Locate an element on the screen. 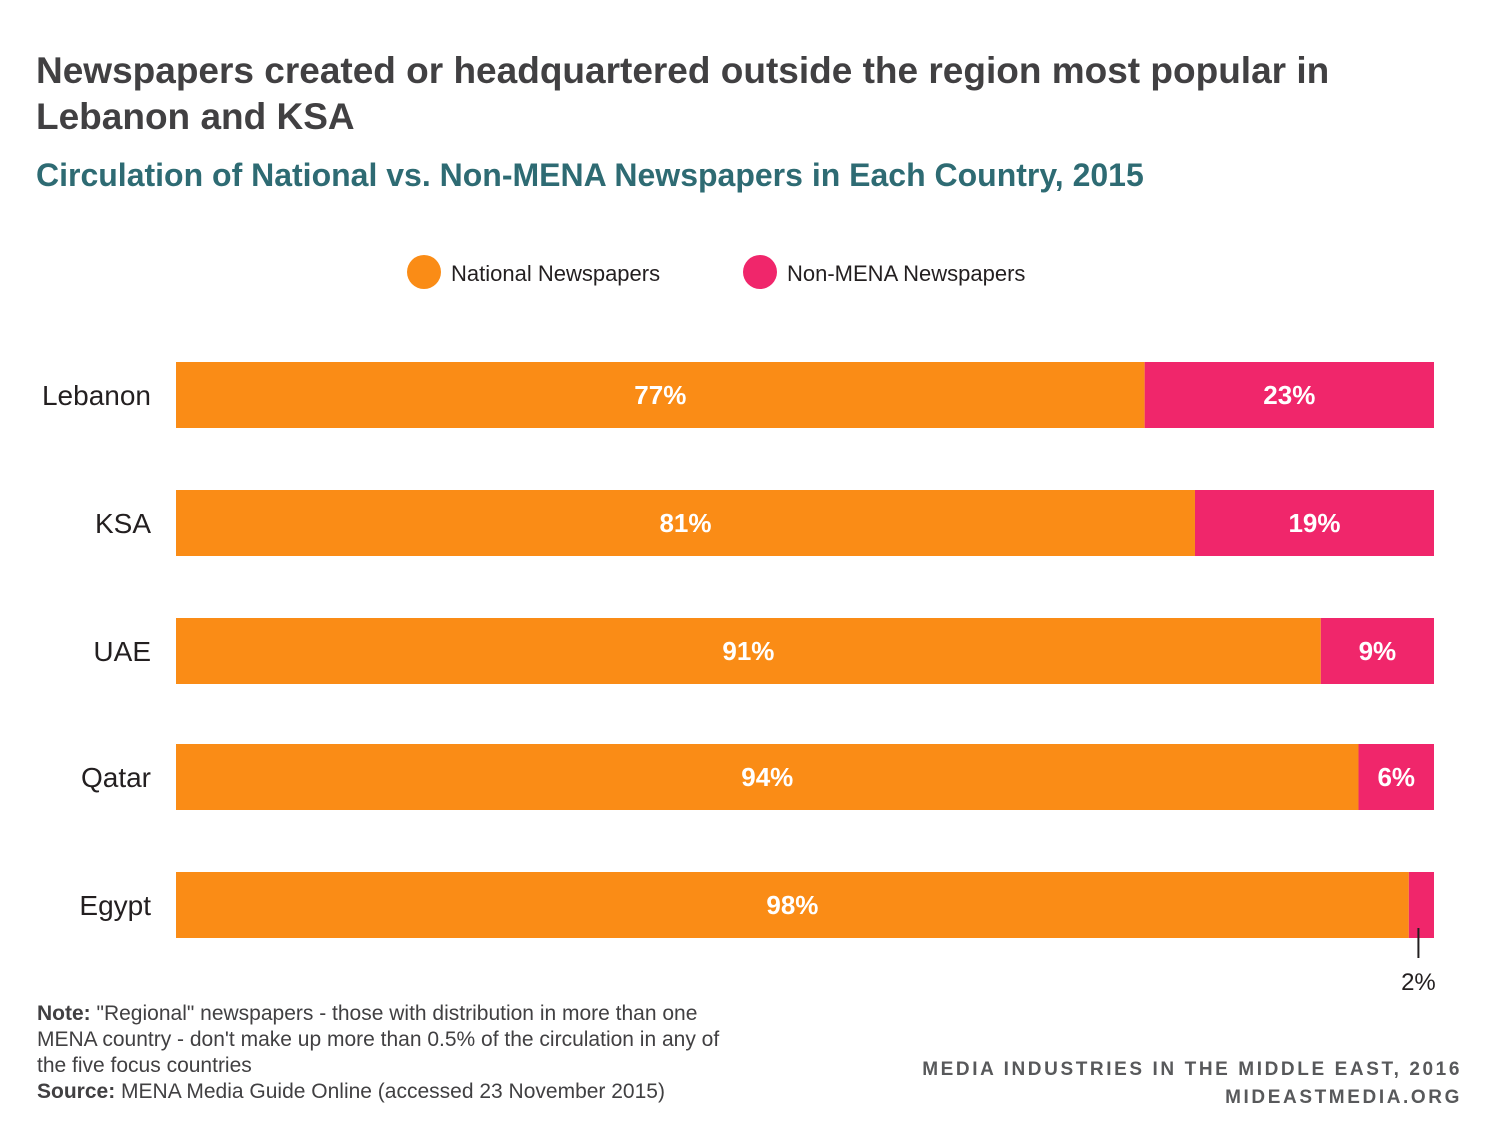 The height and width of the screenshot is (1140, 1500). category-label-2: UAE is located at coordinates (122, 651).